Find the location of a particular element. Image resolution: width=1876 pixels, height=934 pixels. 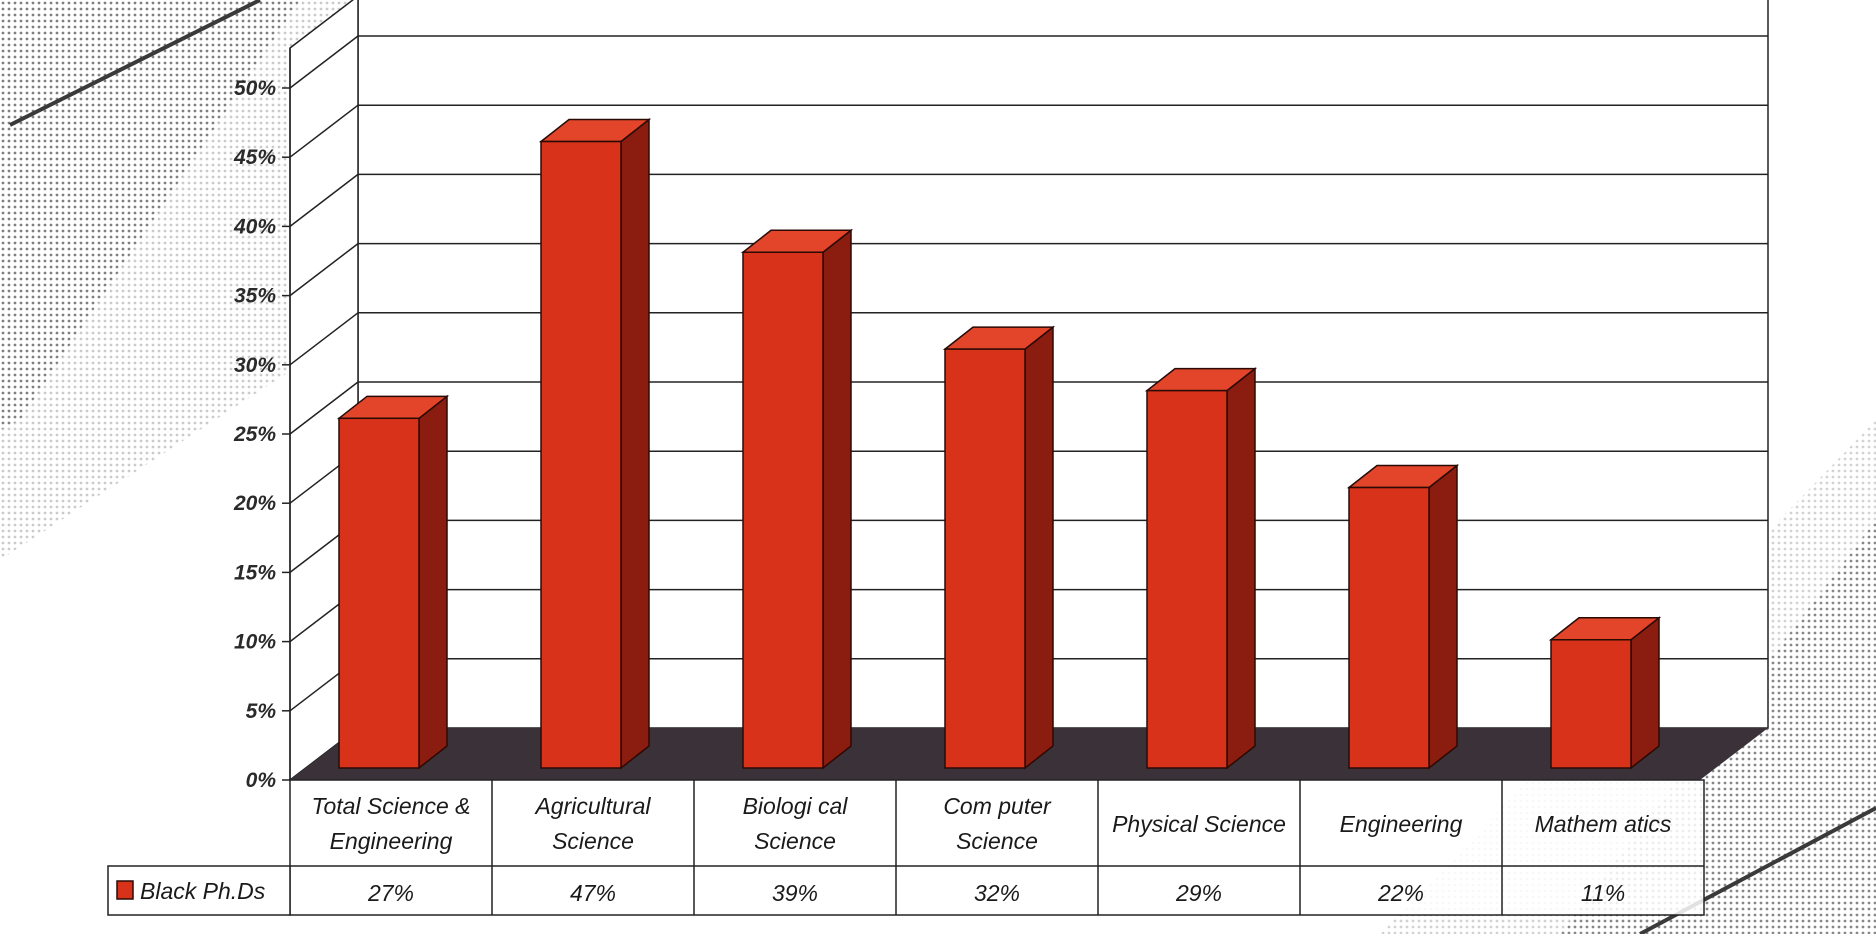

y-axis-ticks: 0% 5% 10% 15% 20% 25% 30% 35% 40% 45% 50% is located at coordinates (262, 420).